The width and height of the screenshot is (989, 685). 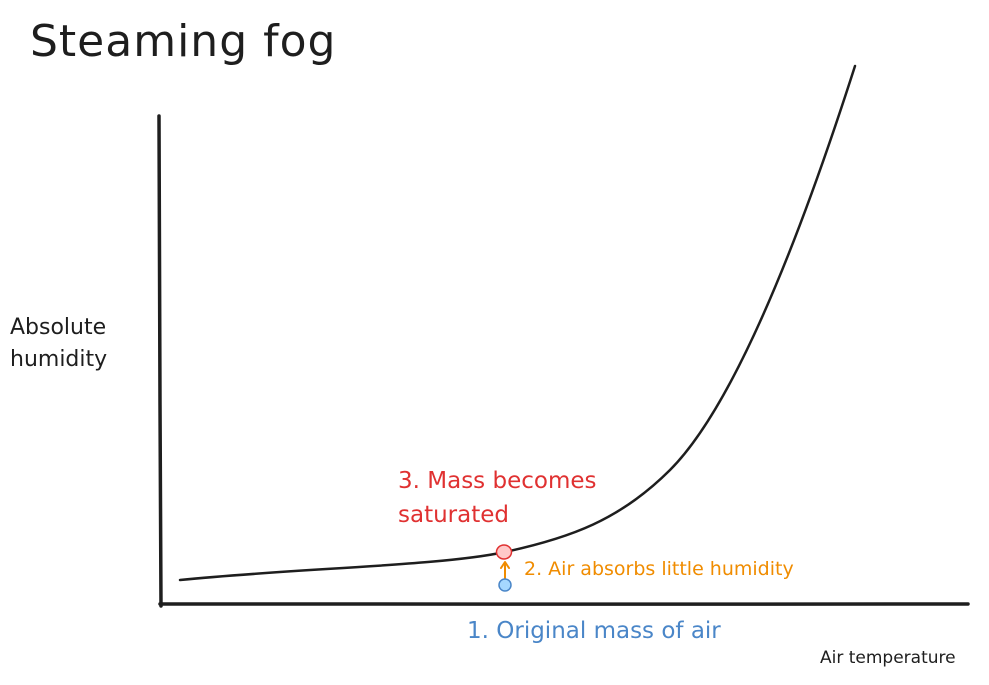 I want to click on point-original-mass, so click(x=505, y=585).